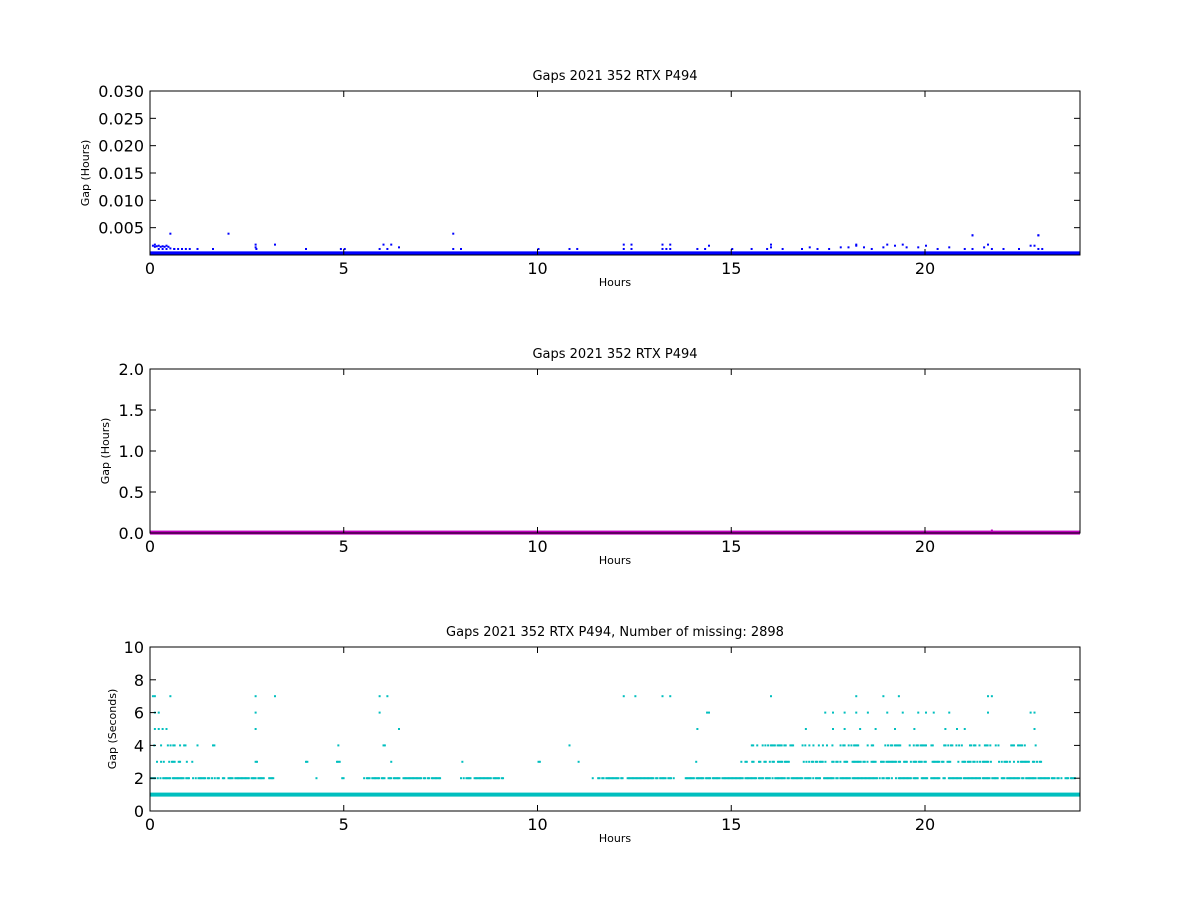 This screenshot has width=1200, height=900. Describe the element at coordinates (121, 228) in the screenshot. I see `y-tick-label: 0.005` at that location.